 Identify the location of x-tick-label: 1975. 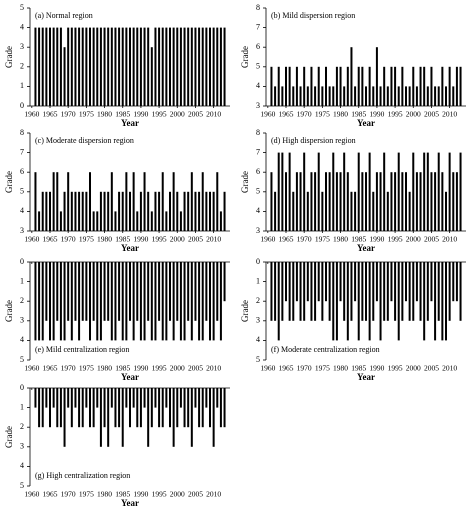
(86, 239).